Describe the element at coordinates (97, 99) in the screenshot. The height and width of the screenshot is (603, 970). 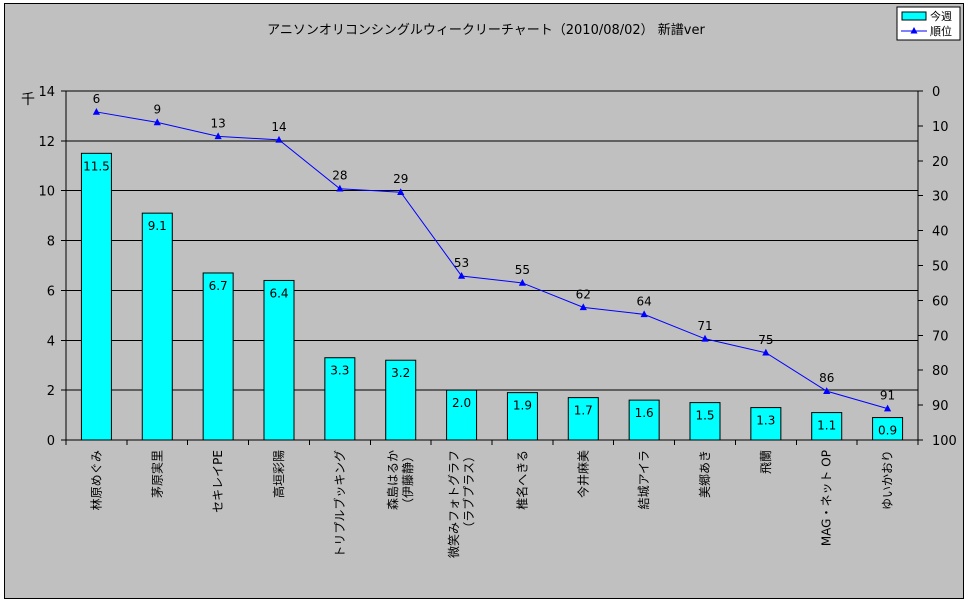
I see `rank-data-label: 6` at that location.